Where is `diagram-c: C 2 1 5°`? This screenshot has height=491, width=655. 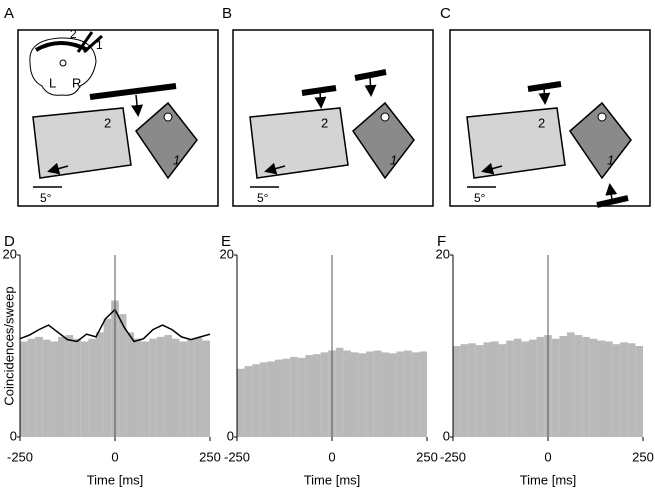 diagram-c: C 2 1 5° is located at coordinates (545, 106).